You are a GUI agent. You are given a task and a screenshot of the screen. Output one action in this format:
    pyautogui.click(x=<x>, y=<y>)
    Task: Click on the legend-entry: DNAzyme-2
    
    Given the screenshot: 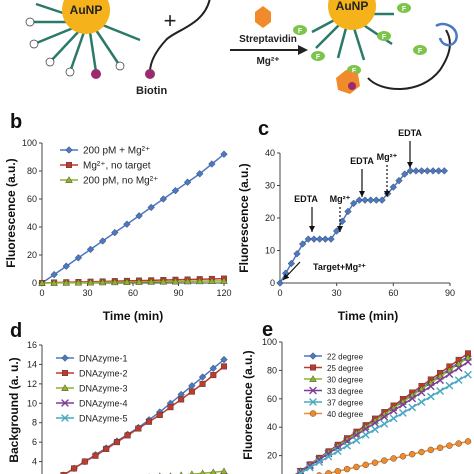 What is the action you would take?
    pyautogui.click(x=92, y=374)
    